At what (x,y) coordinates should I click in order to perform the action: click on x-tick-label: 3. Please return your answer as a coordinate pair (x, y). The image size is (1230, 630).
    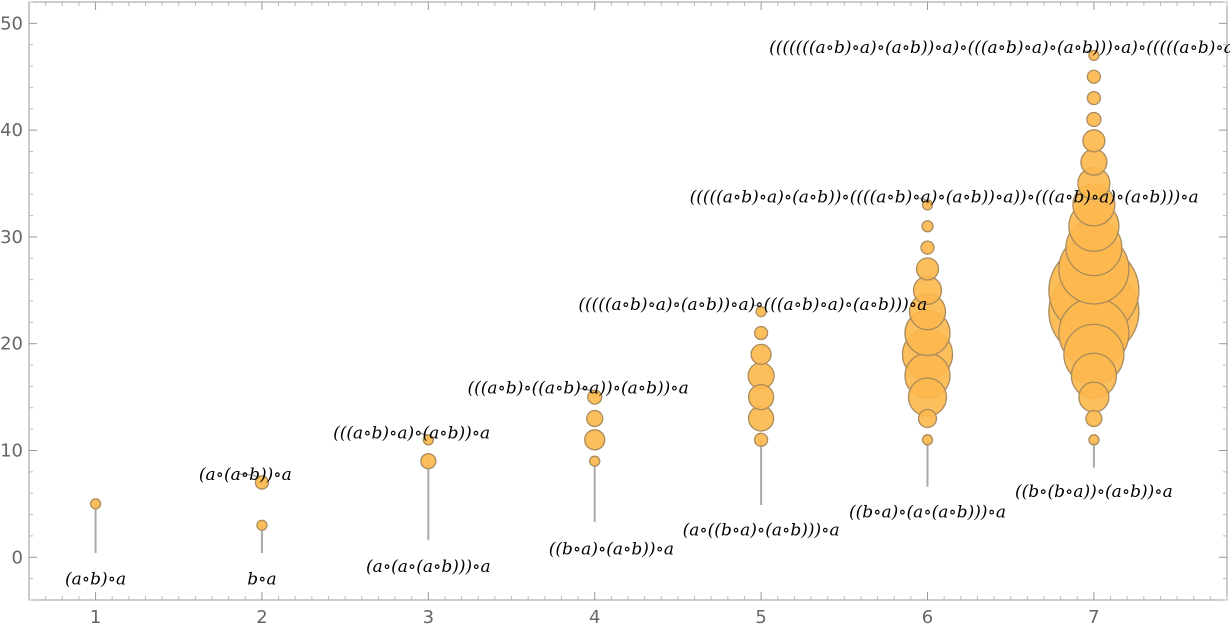
    Looking at the image, I should click on (428, 617).